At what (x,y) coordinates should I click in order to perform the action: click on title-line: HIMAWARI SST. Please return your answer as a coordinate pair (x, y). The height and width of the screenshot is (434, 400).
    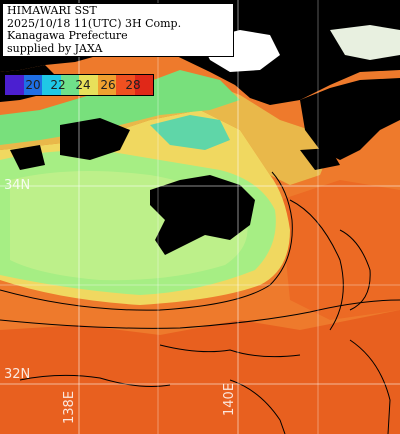
    Looking at the image, I should click on (52, 10).